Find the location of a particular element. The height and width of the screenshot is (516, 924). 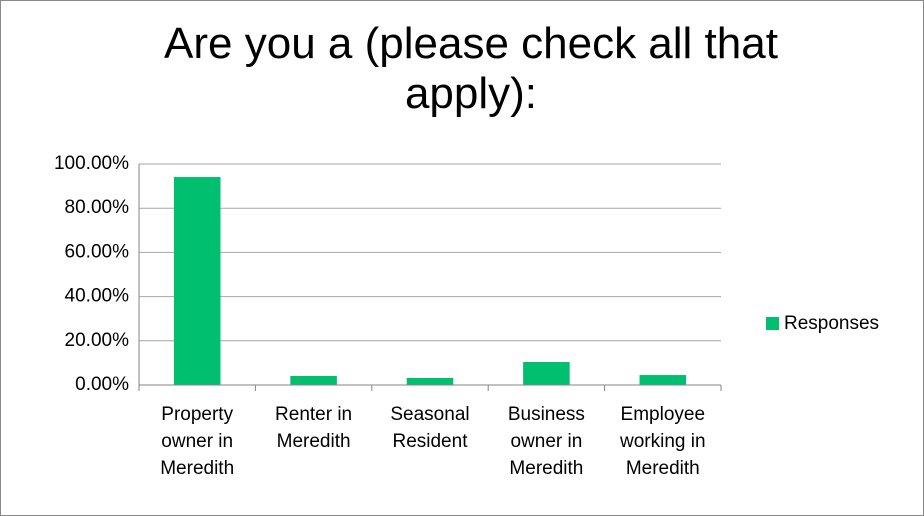

x-tick-label: Seasonal Resident is located at coordinates (430, 428).